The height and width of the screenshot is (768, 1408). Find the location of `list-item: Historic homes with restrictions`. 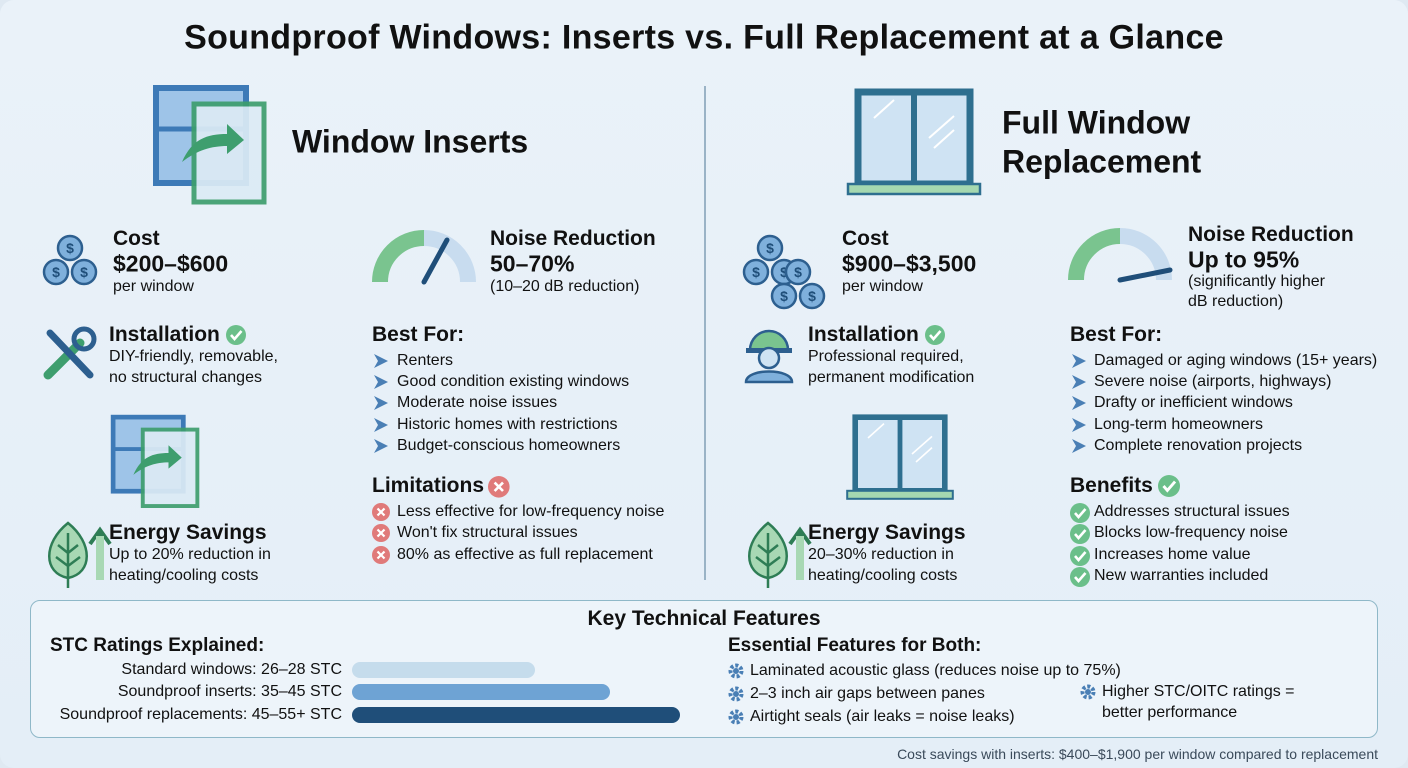

list-item: Historic homes with restrictions is located at coordinates (507, 424).